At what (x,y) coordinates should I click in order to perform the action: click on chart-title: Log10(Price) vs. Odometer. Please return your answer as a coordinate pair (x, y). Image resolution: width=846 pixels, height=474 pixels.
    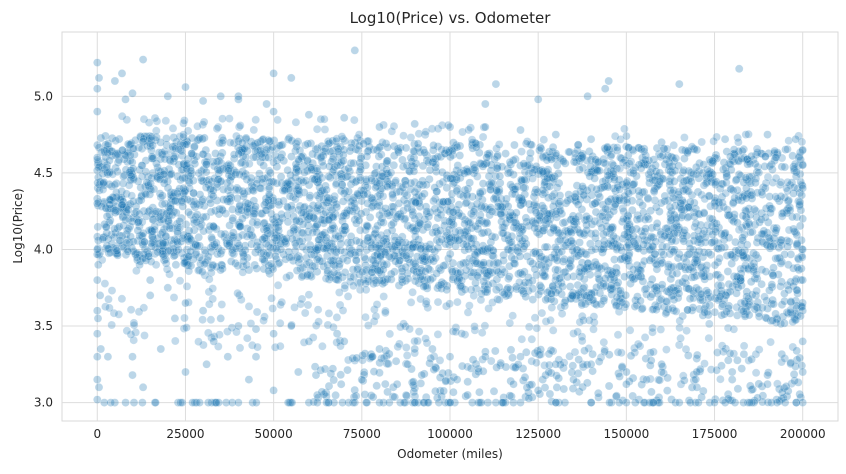
    Looking at the image, I should click on (451, 18).